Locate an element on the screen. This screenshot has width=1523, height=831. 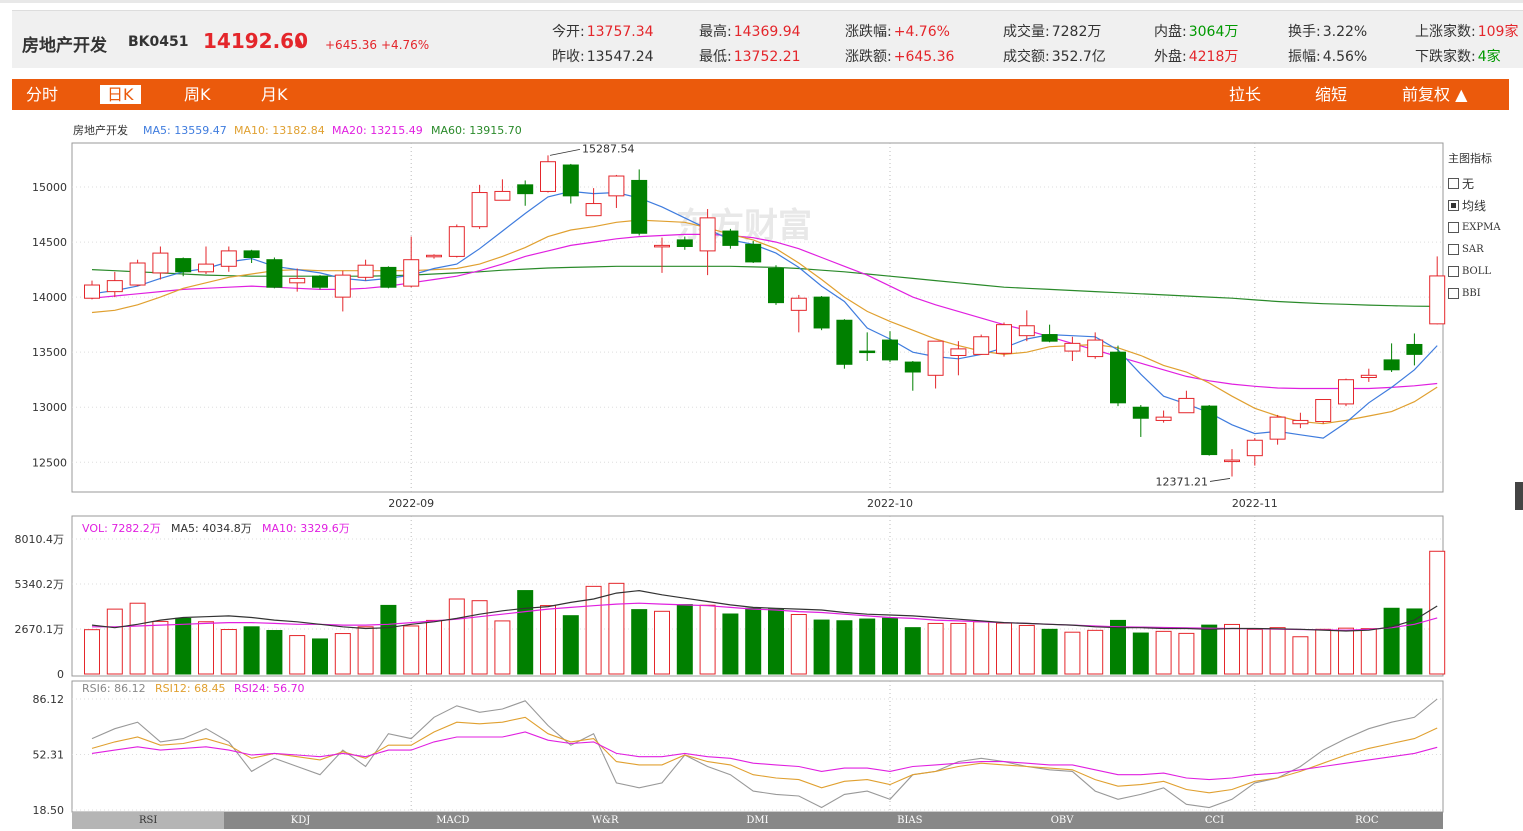
stat-item: 今开: 13757.34 is located at coordinates (603, 31).